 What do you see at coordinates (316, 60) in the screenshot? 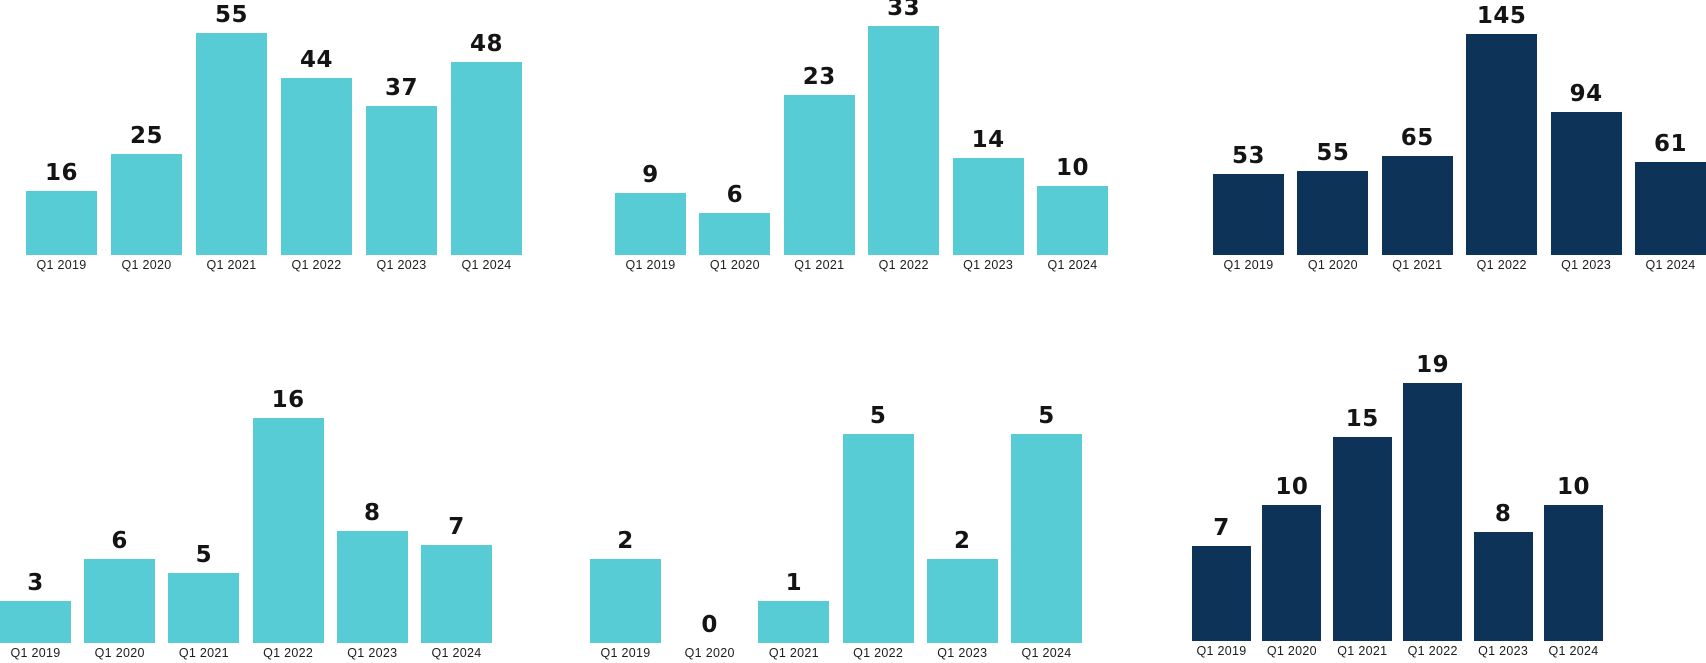
I see `bar-value-label: 44` at bounding box center [316, 60].